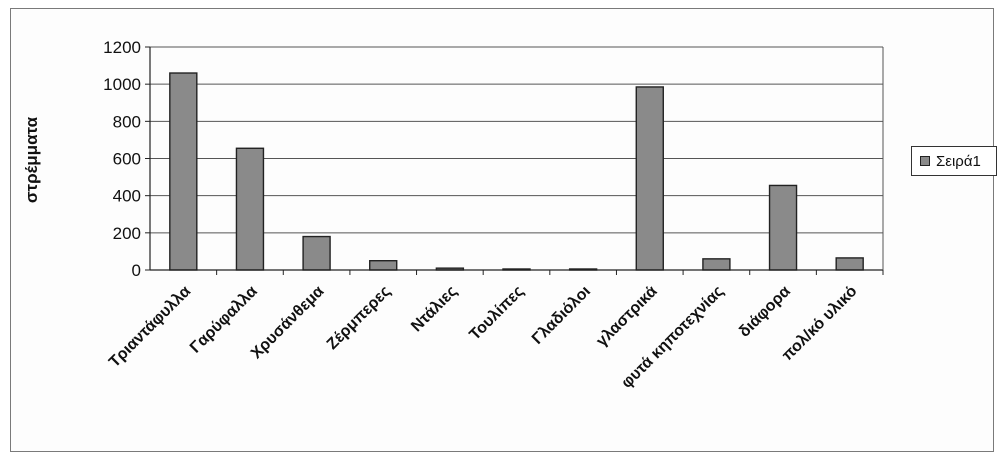 The image size is (1006, 460). I want to click on y-axis-label: στρέμματα, so click(31, 160).